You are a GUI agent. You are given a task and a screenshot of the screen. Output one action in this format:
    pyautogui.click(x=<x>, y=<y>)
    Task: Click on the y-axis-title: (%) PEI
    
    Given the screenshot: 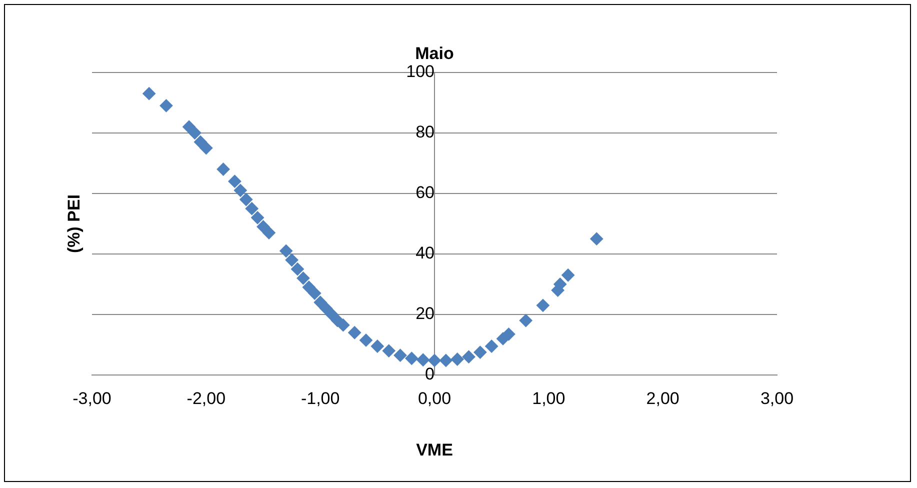 What is the action you would take?
    pyautogui.click(x=74, y=223)
    